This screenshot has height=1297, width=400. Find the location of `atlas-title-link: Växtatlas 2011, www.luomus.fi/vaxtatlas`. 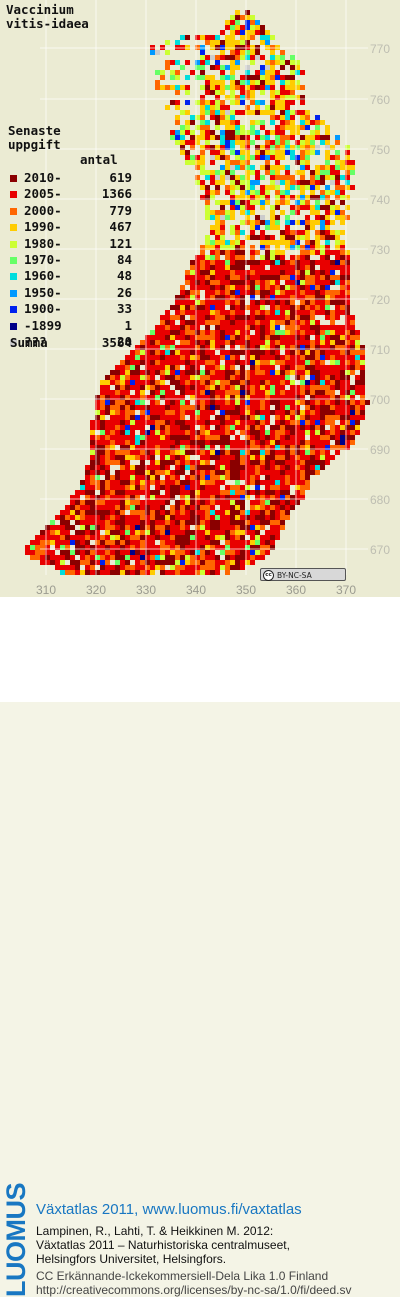

atlas-title-link: Växtatlas 2011, www.luomus.fi/vaxtatlas is located at coordinates (169, 1209).